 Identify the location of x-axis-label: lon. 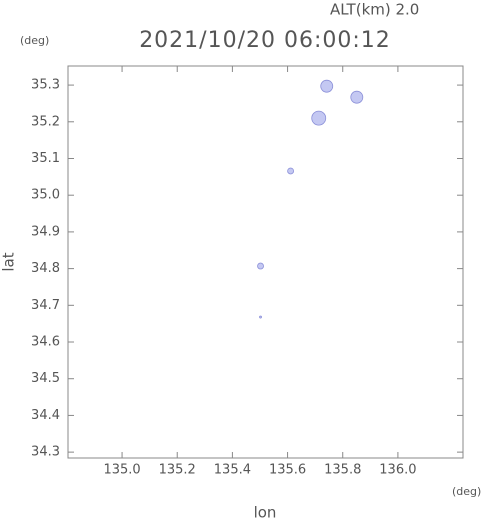
(265, 512).